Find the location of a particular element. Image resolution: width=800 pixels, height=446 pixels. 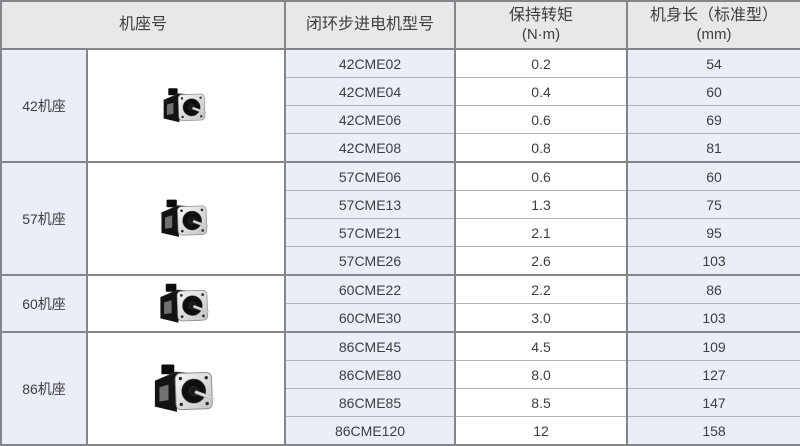

torque-cell: 0.4 is located at coordinates (541, 91).